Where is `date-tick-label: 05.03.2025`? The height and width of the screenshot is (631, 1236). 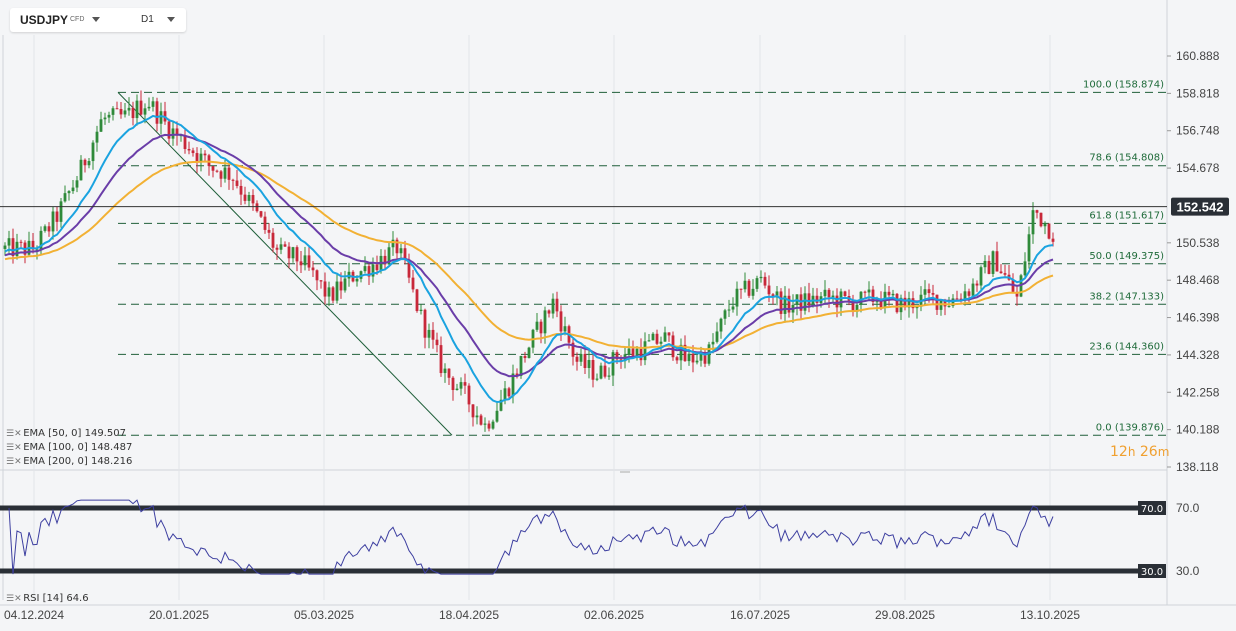 date-tick-label: 05.03.2025 is located at coordinates (324, 615).